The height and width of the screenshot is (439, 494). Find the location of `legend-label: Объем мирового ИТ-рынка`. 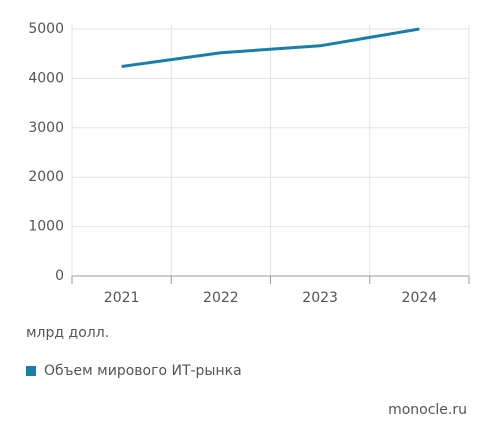

legend-label: Объем мирового ИТ-рынка is located at coordinates (143, 371).